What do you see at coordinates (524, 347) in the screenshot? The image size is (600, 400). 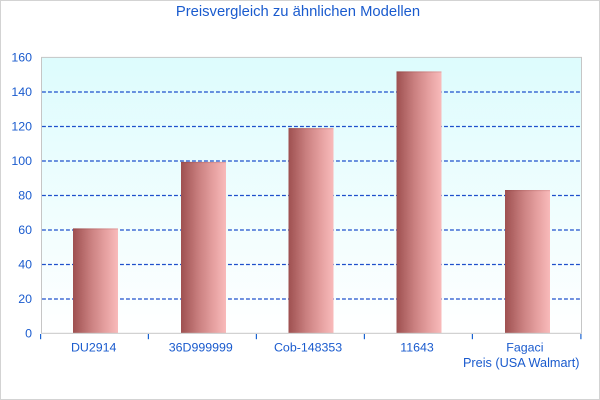 I see `svg-text: Fagaci` at bounding box center [524, 347].